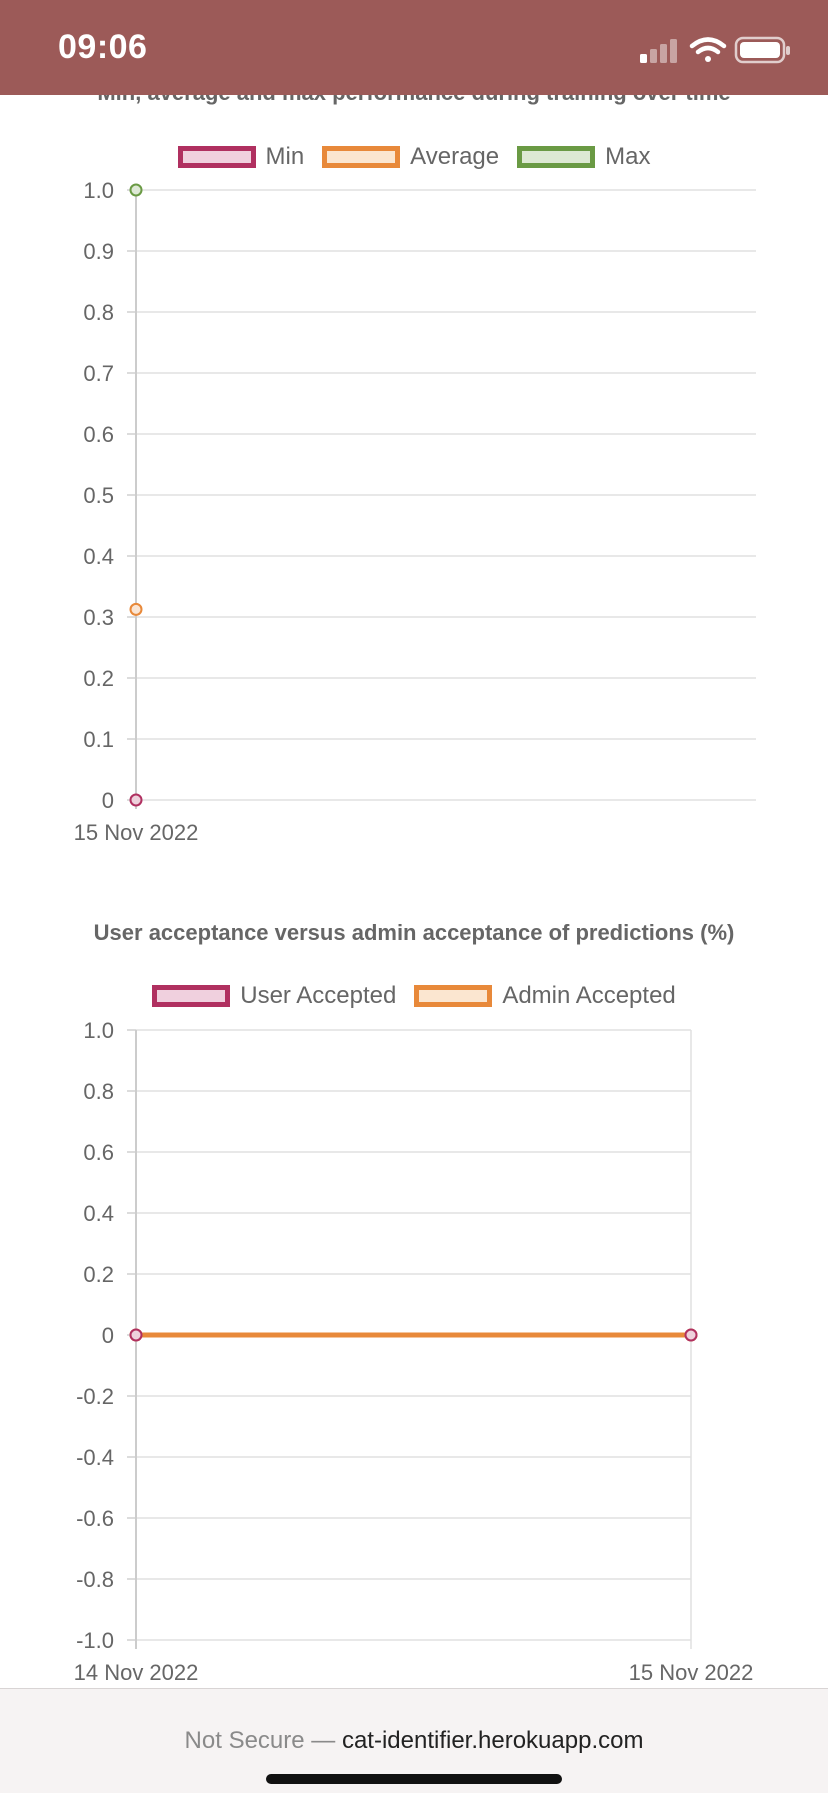  I want to click on legend-label: Min, so click(285, 156).